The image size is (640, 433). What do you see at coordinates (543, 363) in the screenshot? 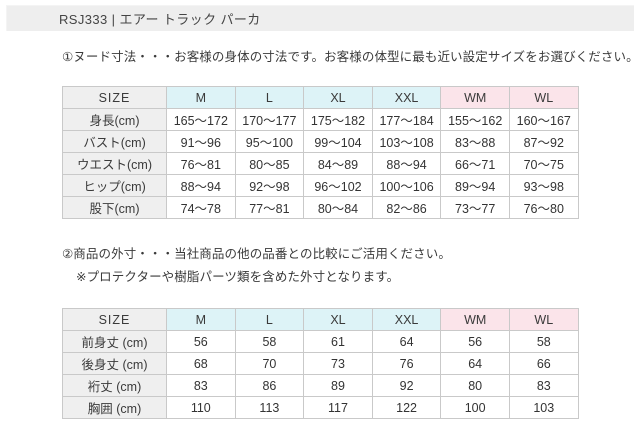
I see `cell-back-length-wl: 66` at bounding box center [543, 363].